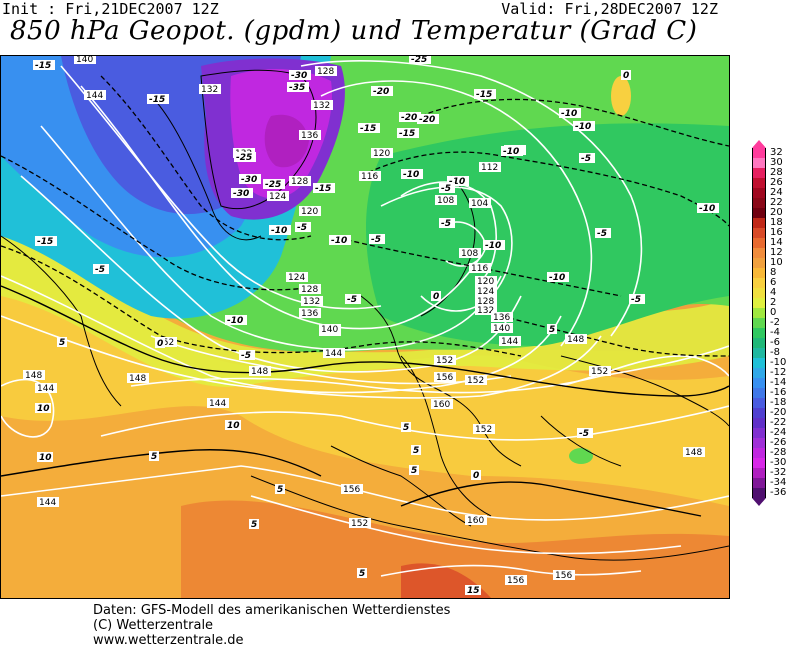 This screenshot has width=790, height=648. I want to click on temperature-label: 0, so click(626, 76).